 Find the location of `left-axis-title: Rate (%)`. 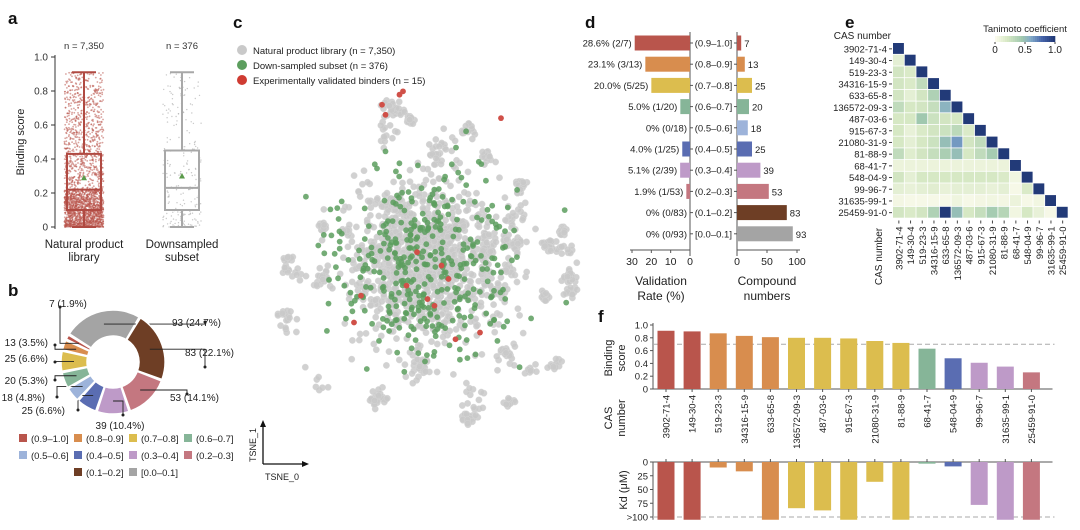

left-axis-title: Rate (%) is located at coordinates (660, 296).